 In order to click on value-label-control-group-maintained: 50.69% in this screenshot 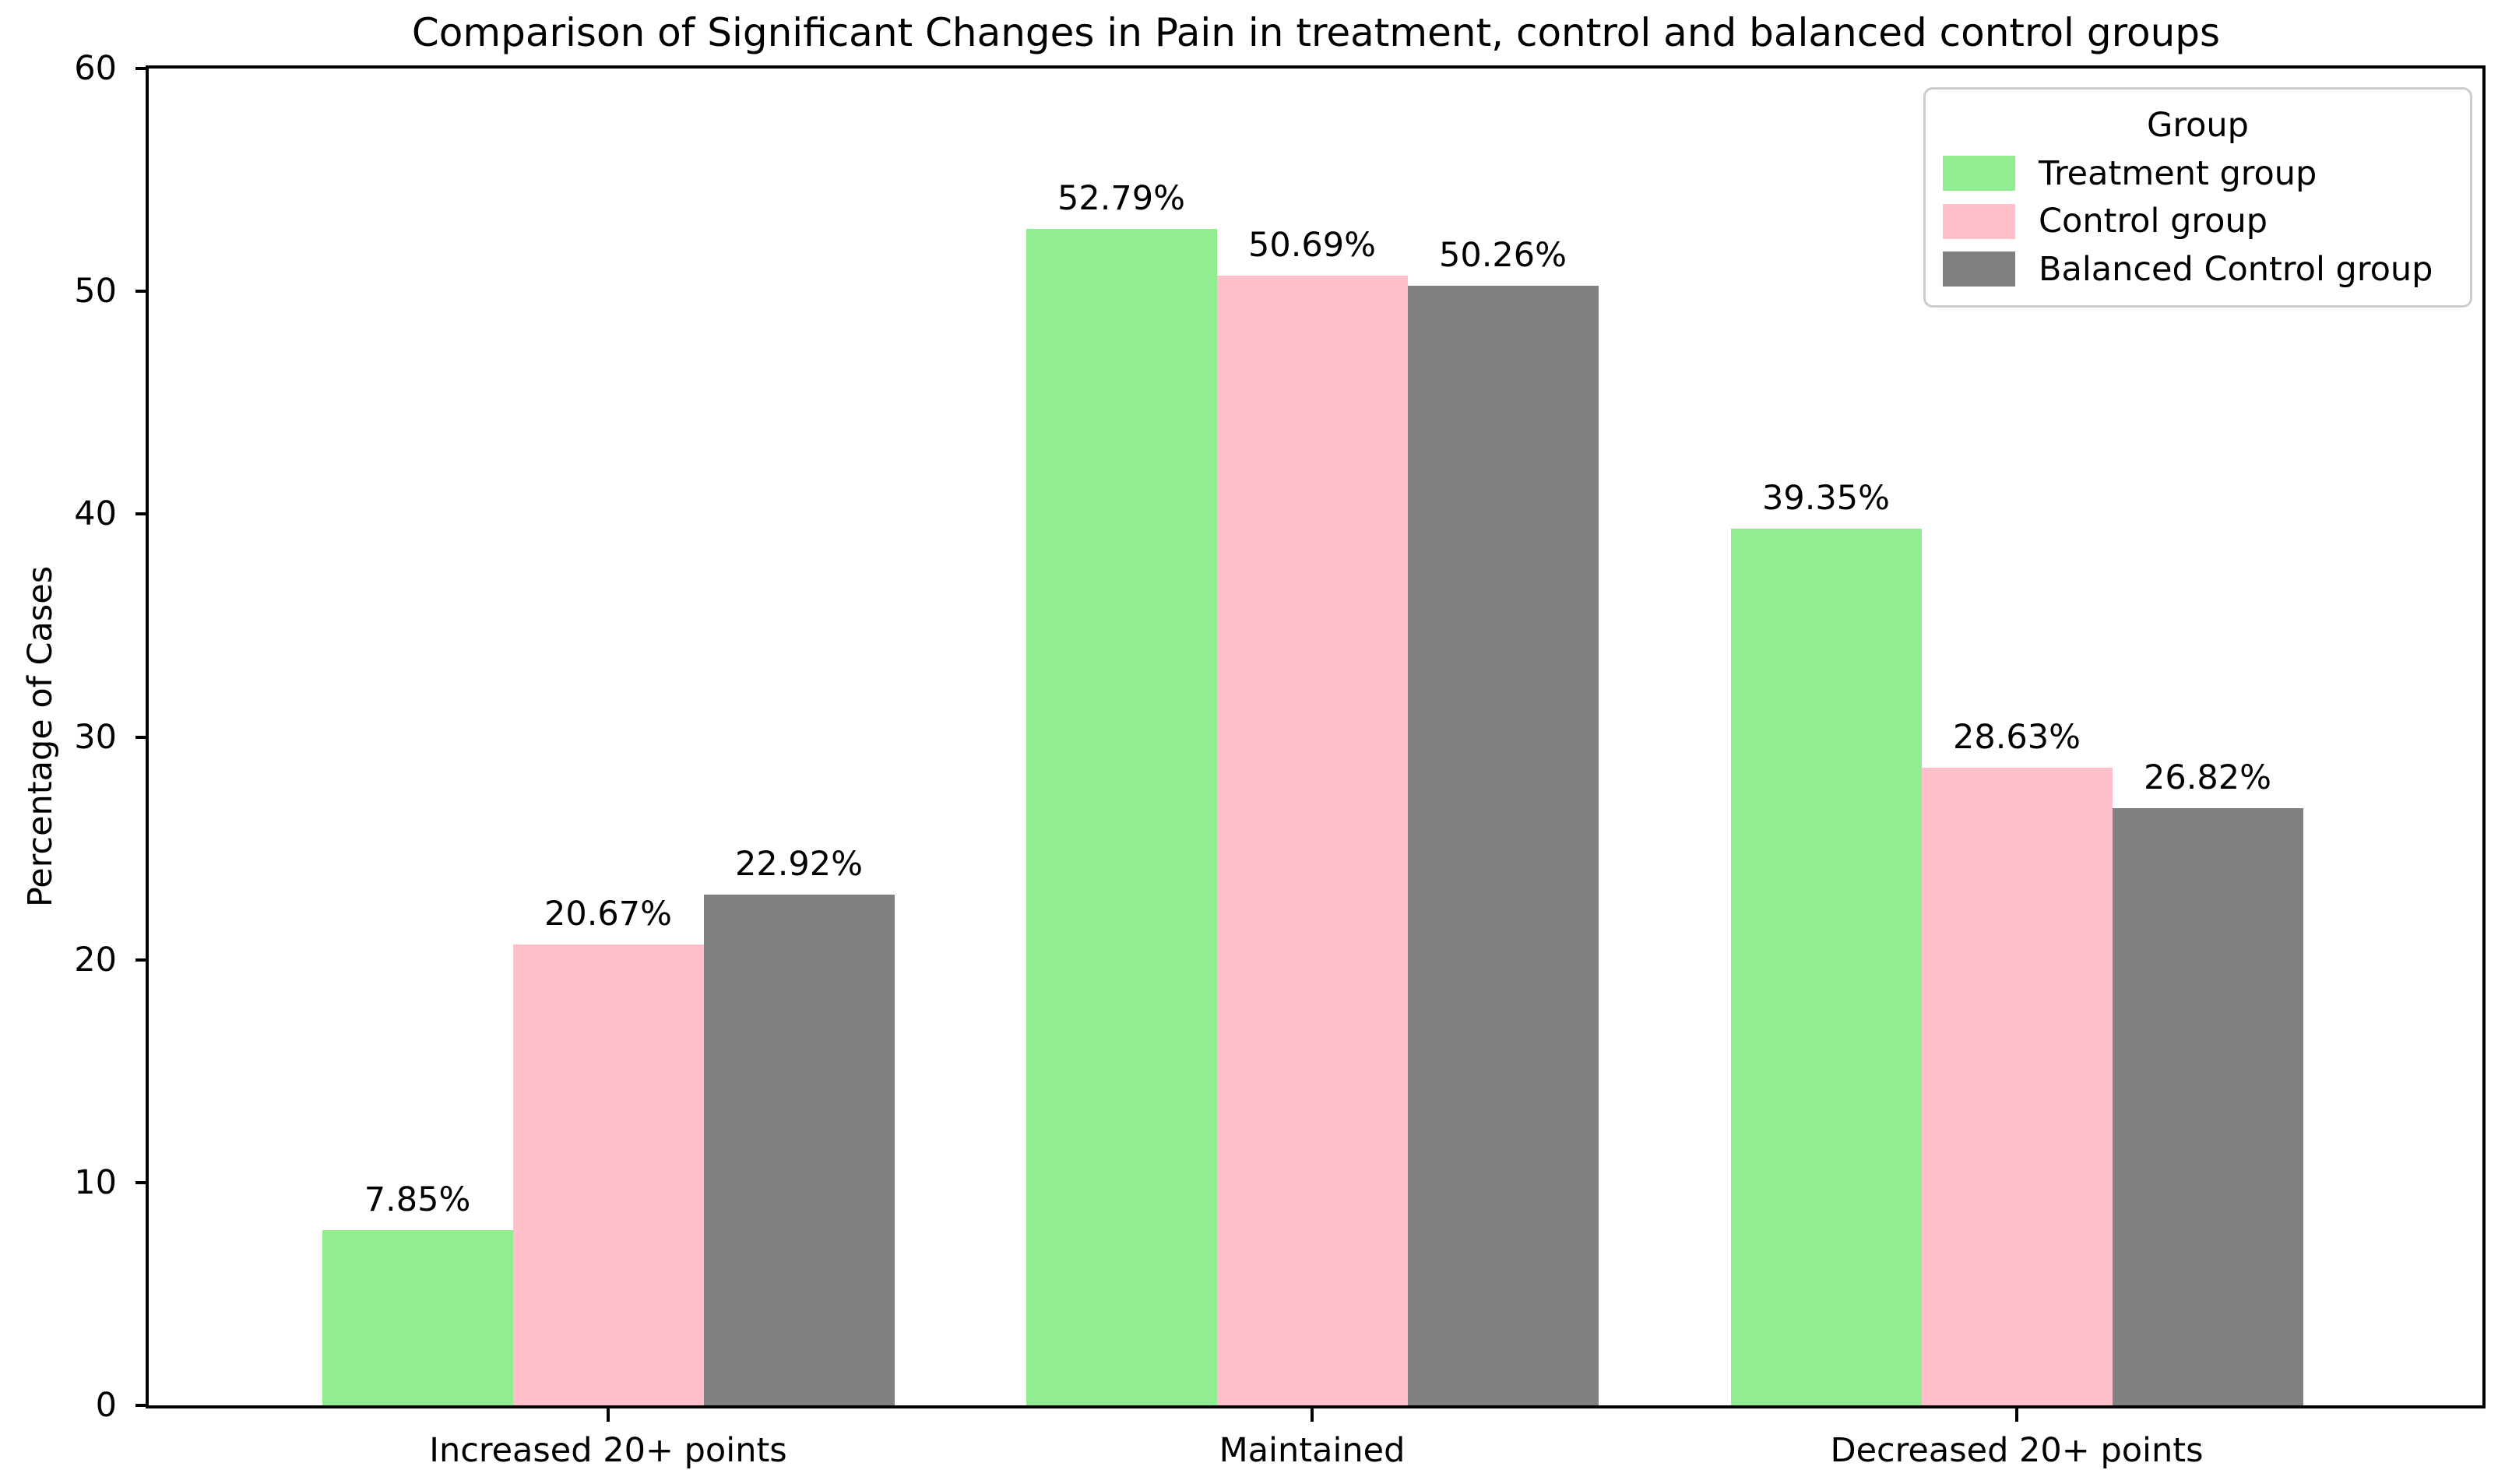, I will do `click(1312, 245)`.